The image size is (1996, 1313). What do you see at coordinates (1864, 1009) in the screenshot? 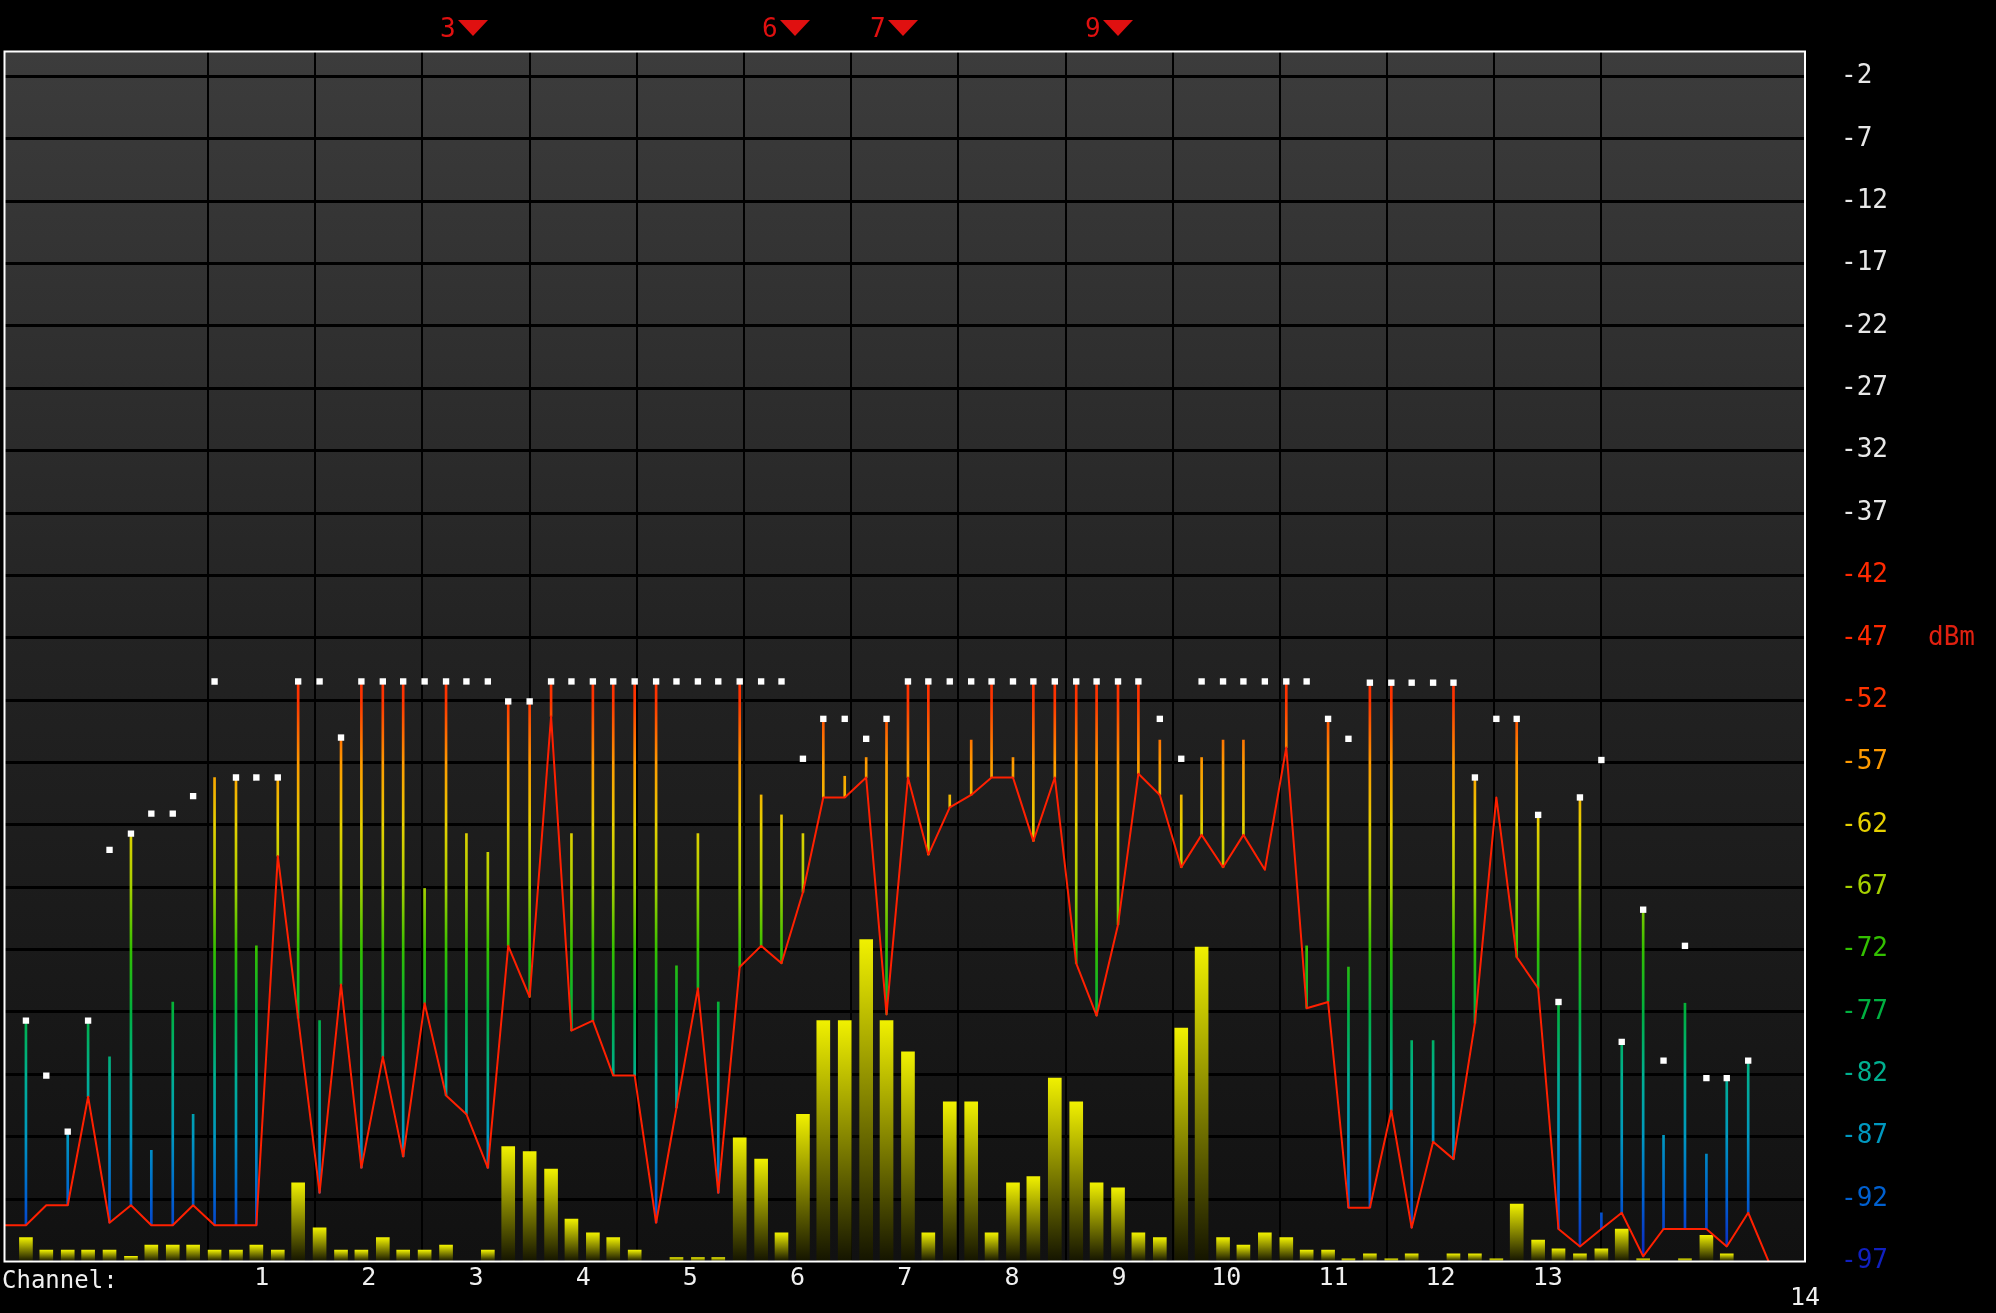
I see `y-tick-label: -77` at bounding box center [1864, 1009].